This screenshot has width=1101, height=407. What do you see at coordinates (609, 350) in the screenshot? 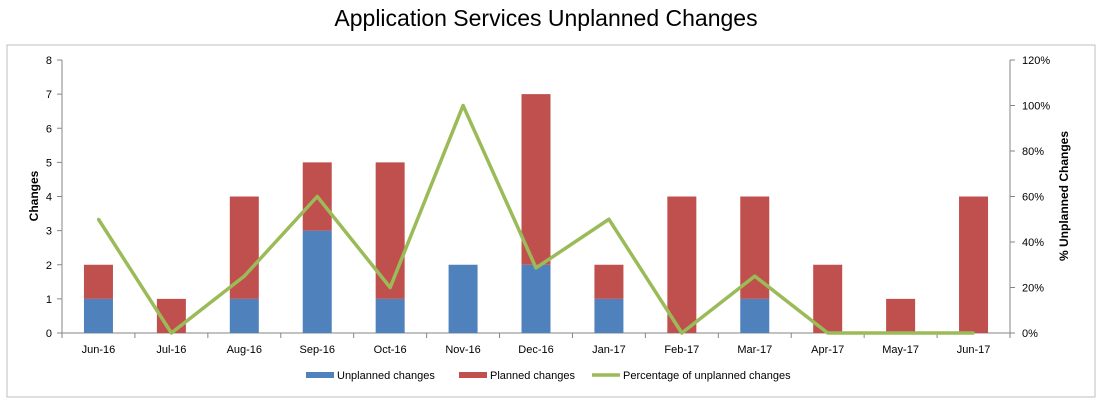
I see `x-tick-label: Jan-17` at bounding box center [609, 350].